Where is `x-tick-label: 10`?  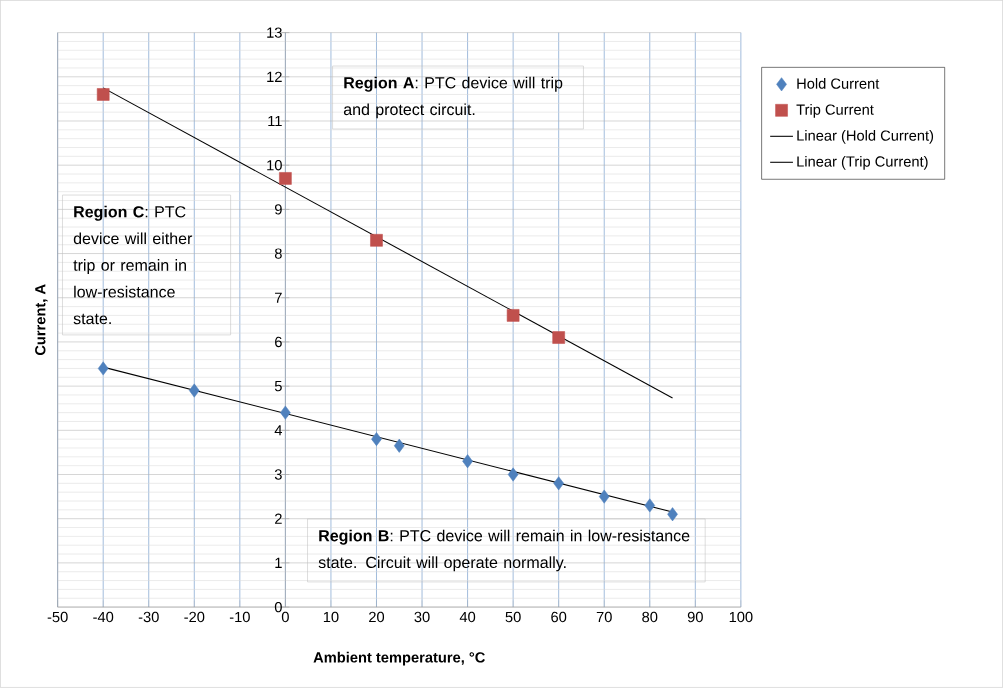 x-tick-label: 10 is located at coordinates (331, 617).